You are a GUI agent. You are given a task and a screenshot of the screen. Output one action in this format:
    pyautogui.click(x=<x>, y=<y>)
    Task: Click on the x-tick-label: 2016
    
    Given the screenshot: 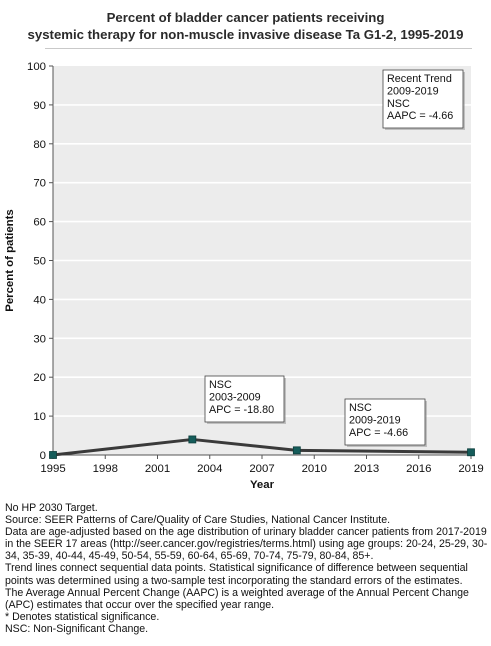 What is the action you would take?
    pyautogui.click(x=418, y=469)
    